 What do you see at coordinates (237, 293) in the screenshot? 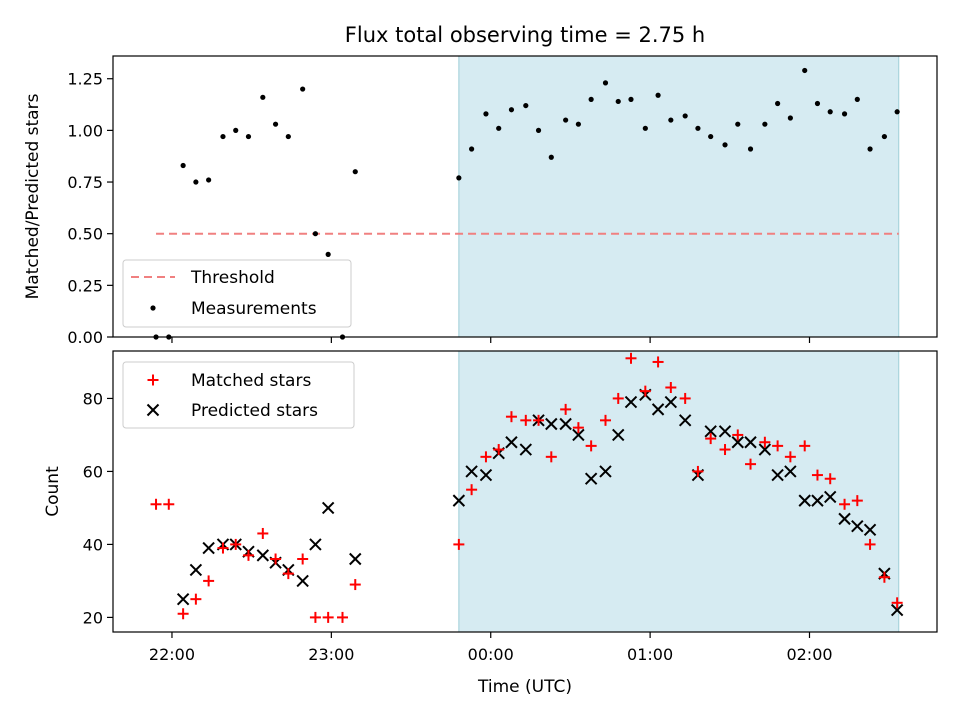
I see `ratio-legend-box` at bounding box center [237, 293].